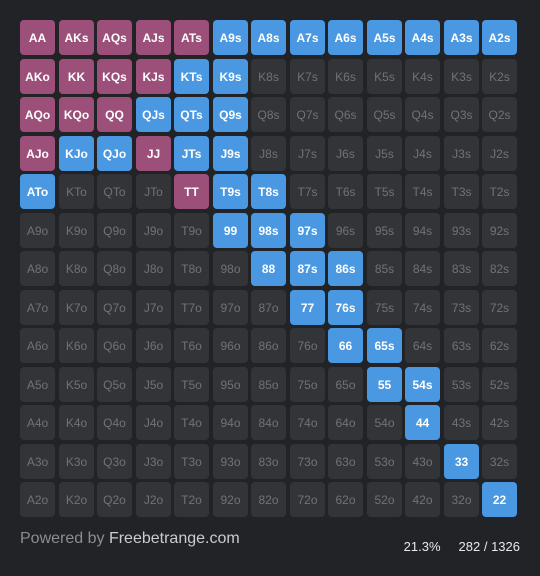 The height and width of the screenshot is (576, 540). Describe the element at coordinates (422, 461) in the screenshot. I see `hand-cell: 43o` at that location.